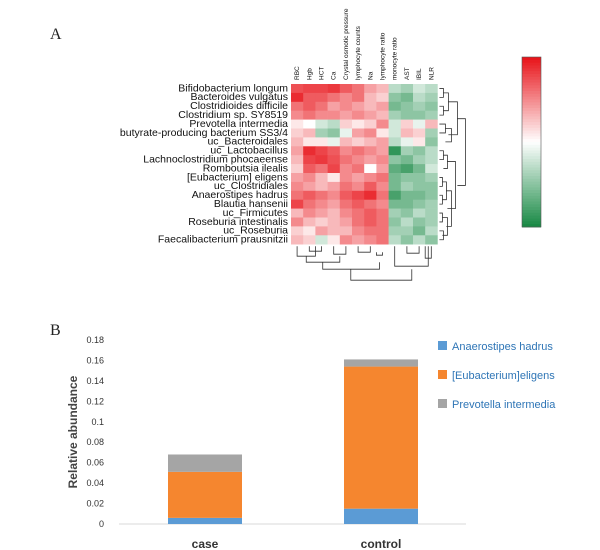 The width and height of the screenshot is (600, 550). What do you see at coordinates (251, 186) in the screenshot?
I see `heatmap-row-label: uc_Clostridiales` at bounding box center [251, 186].